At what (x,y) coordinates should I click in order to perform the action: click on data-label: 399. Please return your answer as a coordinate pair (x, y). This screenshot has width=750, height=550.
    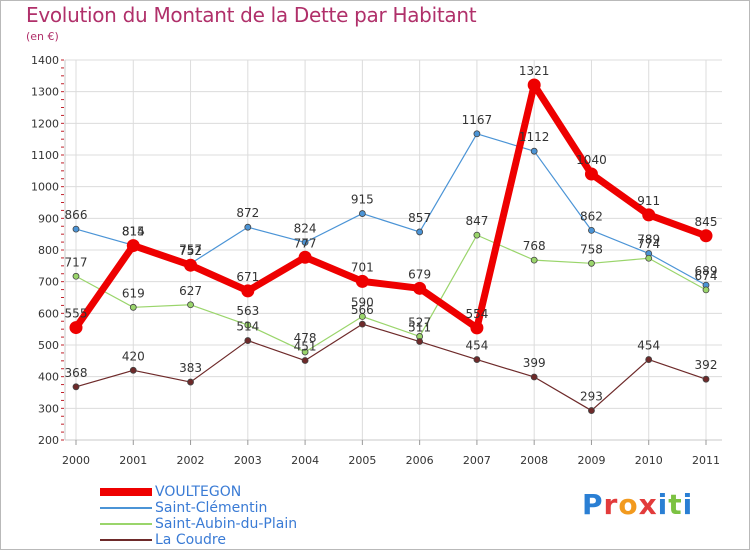
    Looking at the image, I should click on (534, 363).